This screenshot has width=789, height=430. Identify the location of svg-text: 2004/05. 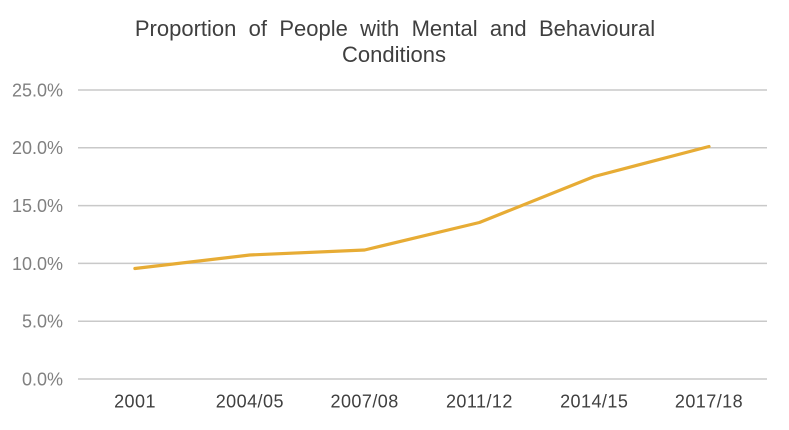
(250, 402).